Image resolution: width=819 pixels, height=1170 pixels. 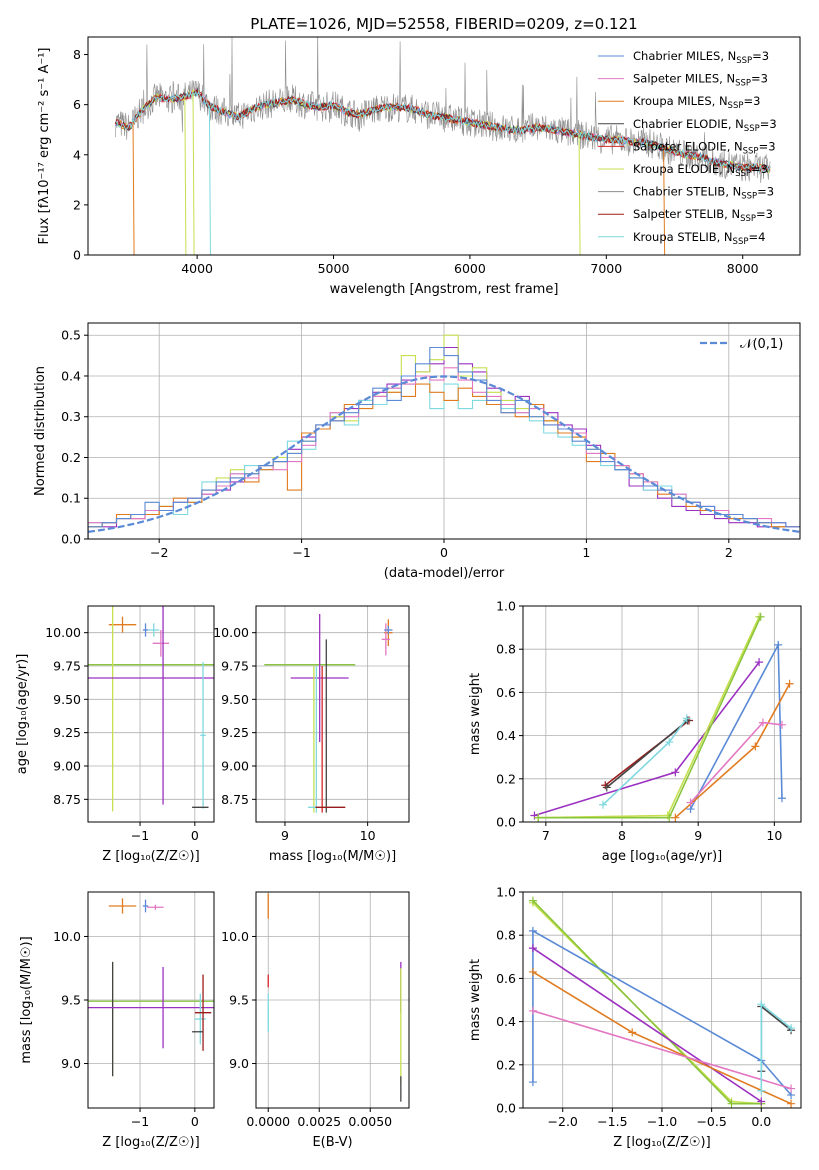 What do you see at coordinates (475, 714) in the screenshot?
I see `y-axis-label: mass weight` at bounding box center [475, 714].